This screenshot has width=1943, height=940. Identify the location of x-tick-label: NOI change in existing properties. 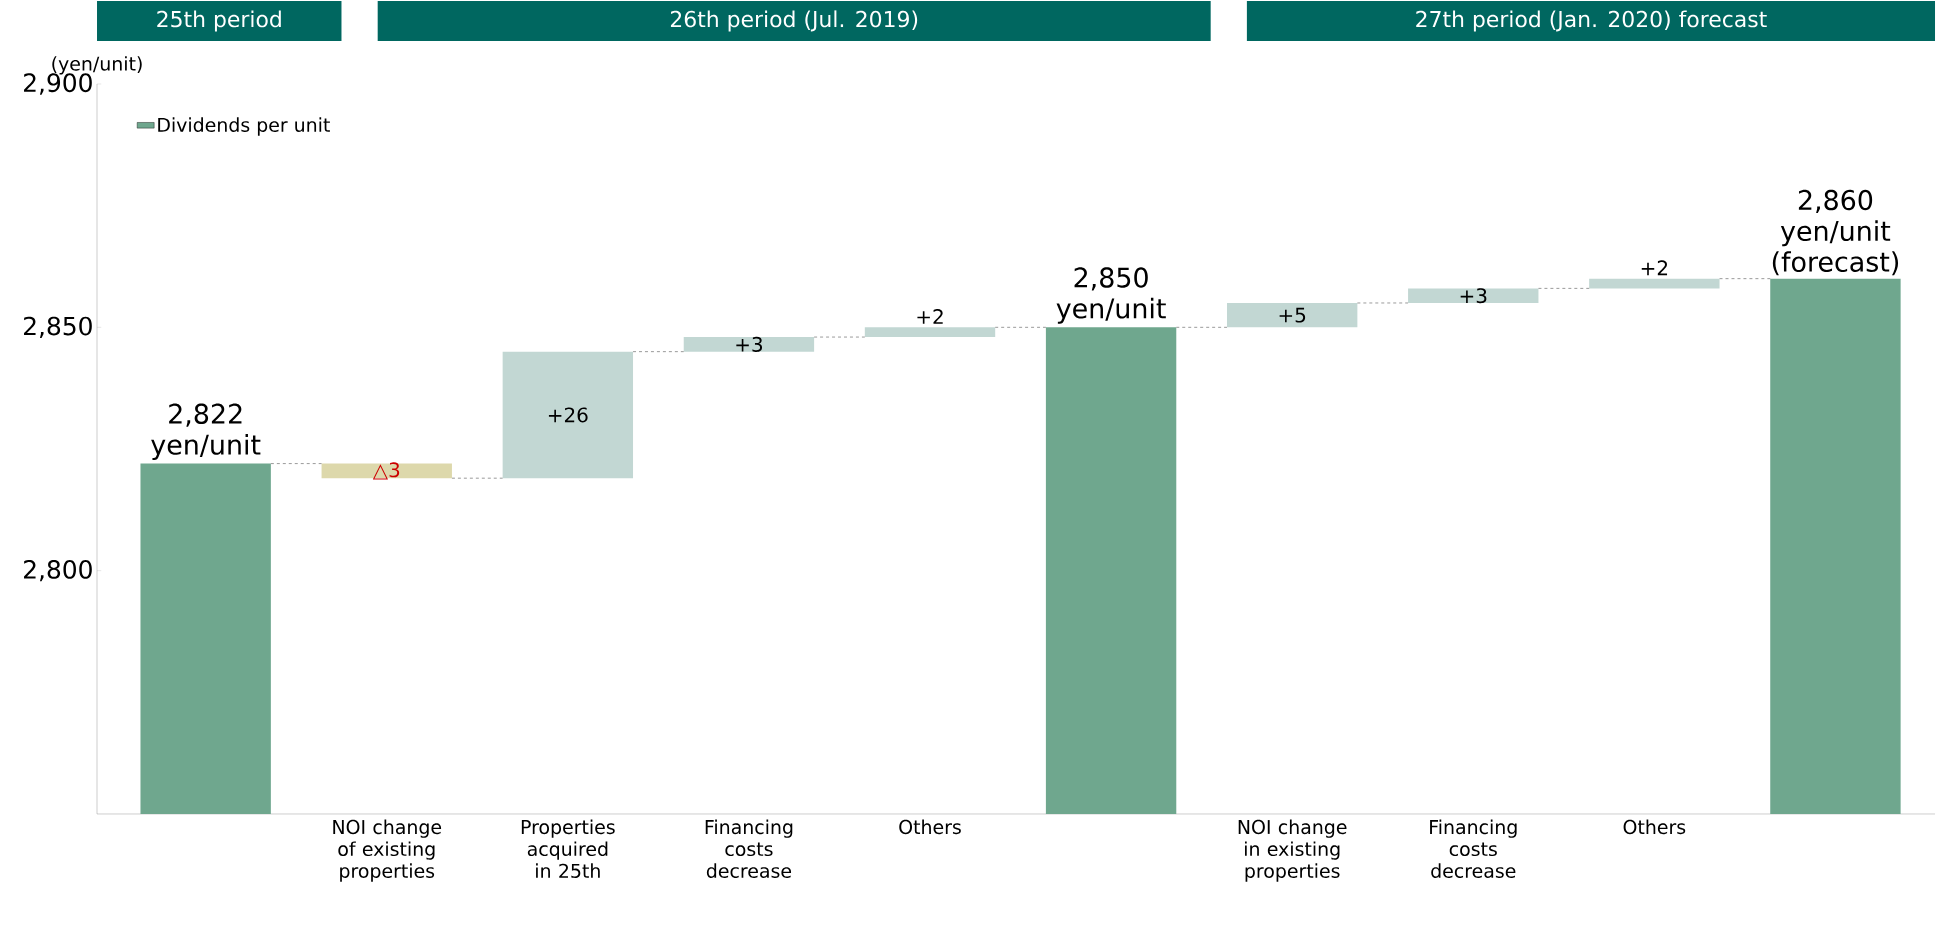
(1292, 850).